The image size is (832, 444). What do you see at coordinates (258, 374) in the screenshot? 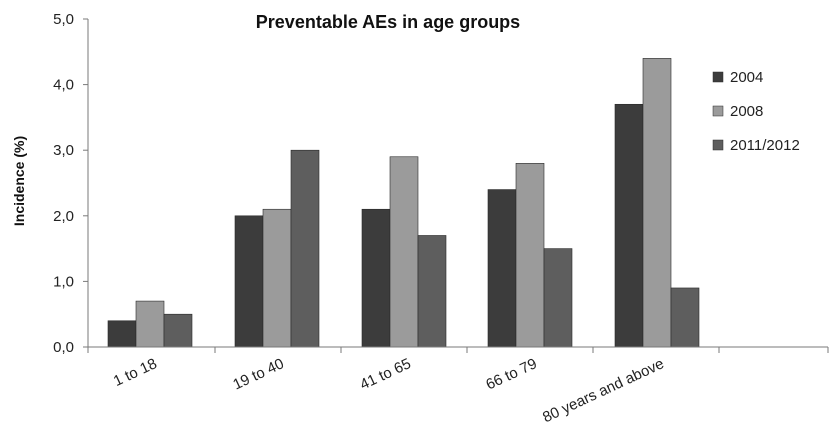
I see `x-tick-label: 19 to 40` at bounding box center [258, 374].